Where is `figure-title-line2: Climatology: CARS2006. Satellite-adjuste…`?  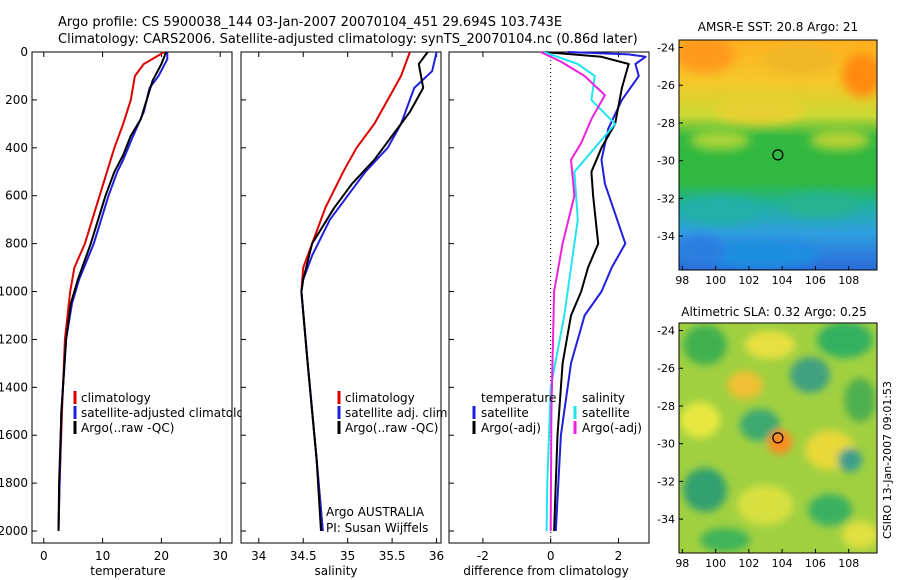
figure-title-line2: Climatology: CARS2006. Satellite-adjuste… is located at coordinates (348, 39).